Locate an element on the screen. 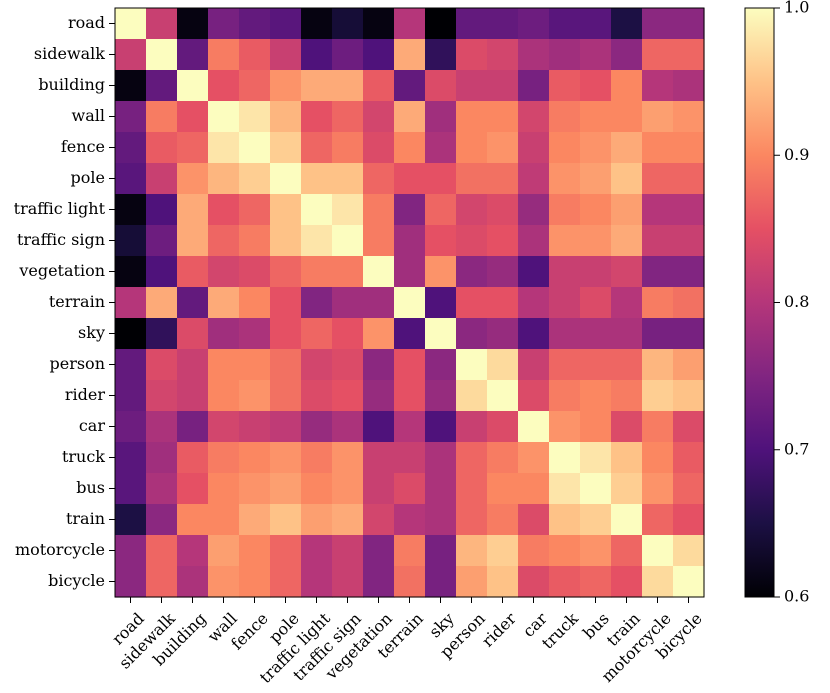  y-tick-label: sidewalk is located at coordinates (69, 53).